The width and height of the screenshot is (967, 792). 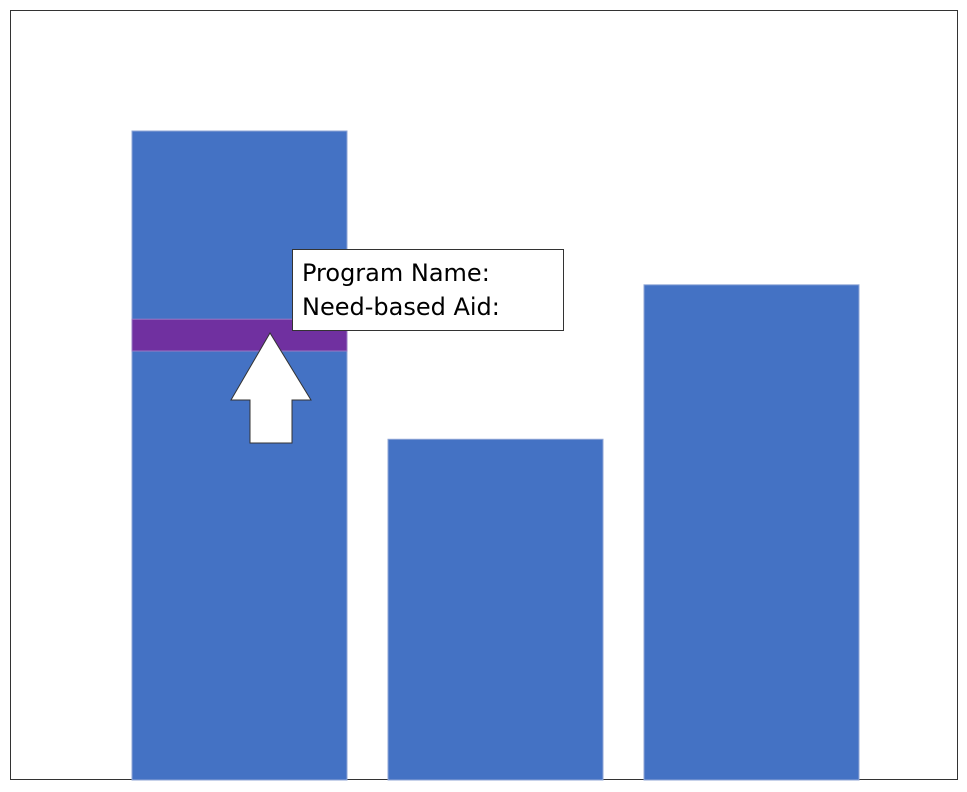 What do you see at coordinates (271, 388) in the screenshot?
I see `up-arrow-icon` at bounding box center [271, 388].